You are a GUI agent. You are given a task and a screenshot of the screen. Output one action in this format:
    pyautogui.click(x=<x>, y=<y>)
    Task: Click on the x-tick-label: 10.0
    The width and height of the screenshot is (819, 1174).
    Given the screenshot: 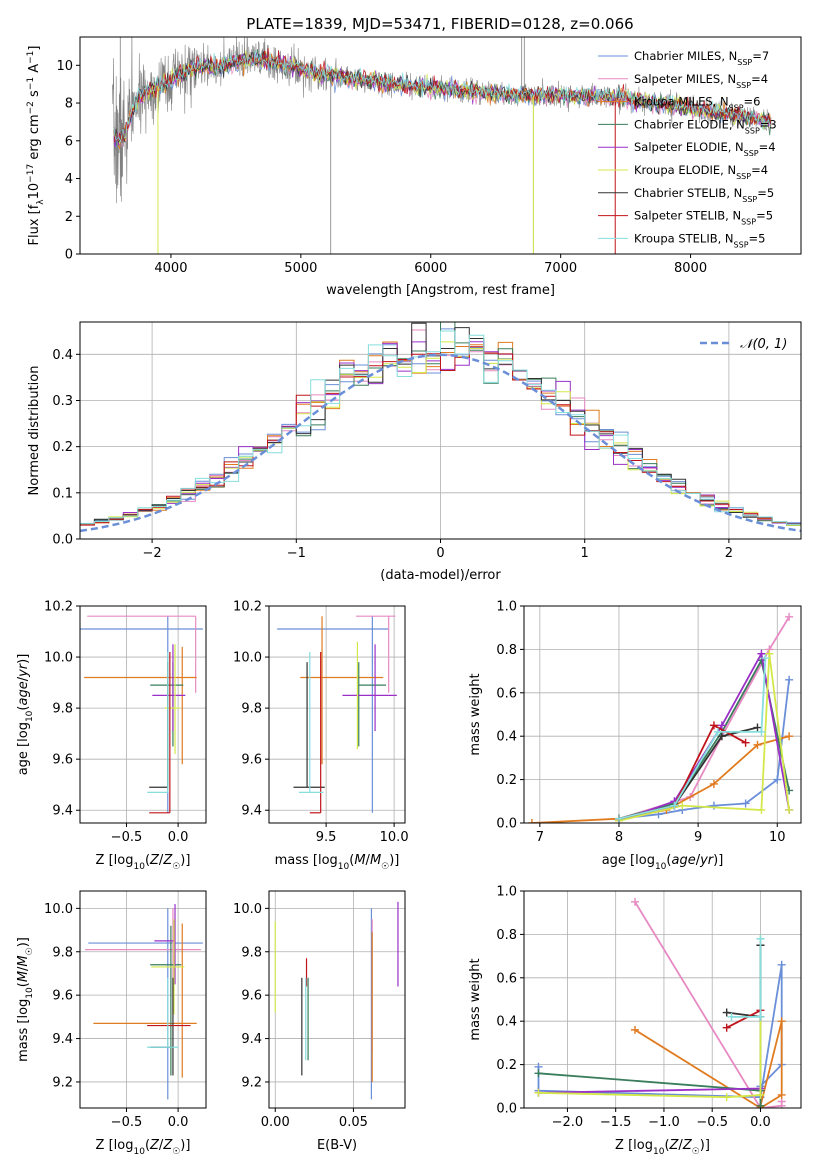 What is the action you would take?
    pyautogui.click(x=394, y=837)
    